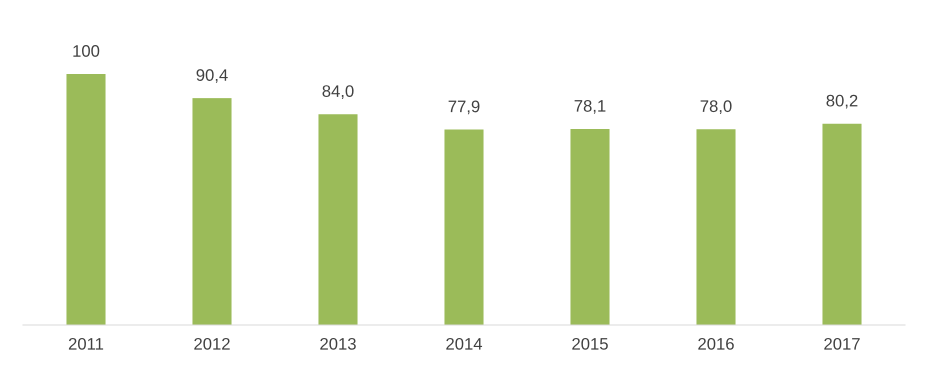 The image size is (929, 375). I want to click on data-label: 80,2, so click(842, 101).